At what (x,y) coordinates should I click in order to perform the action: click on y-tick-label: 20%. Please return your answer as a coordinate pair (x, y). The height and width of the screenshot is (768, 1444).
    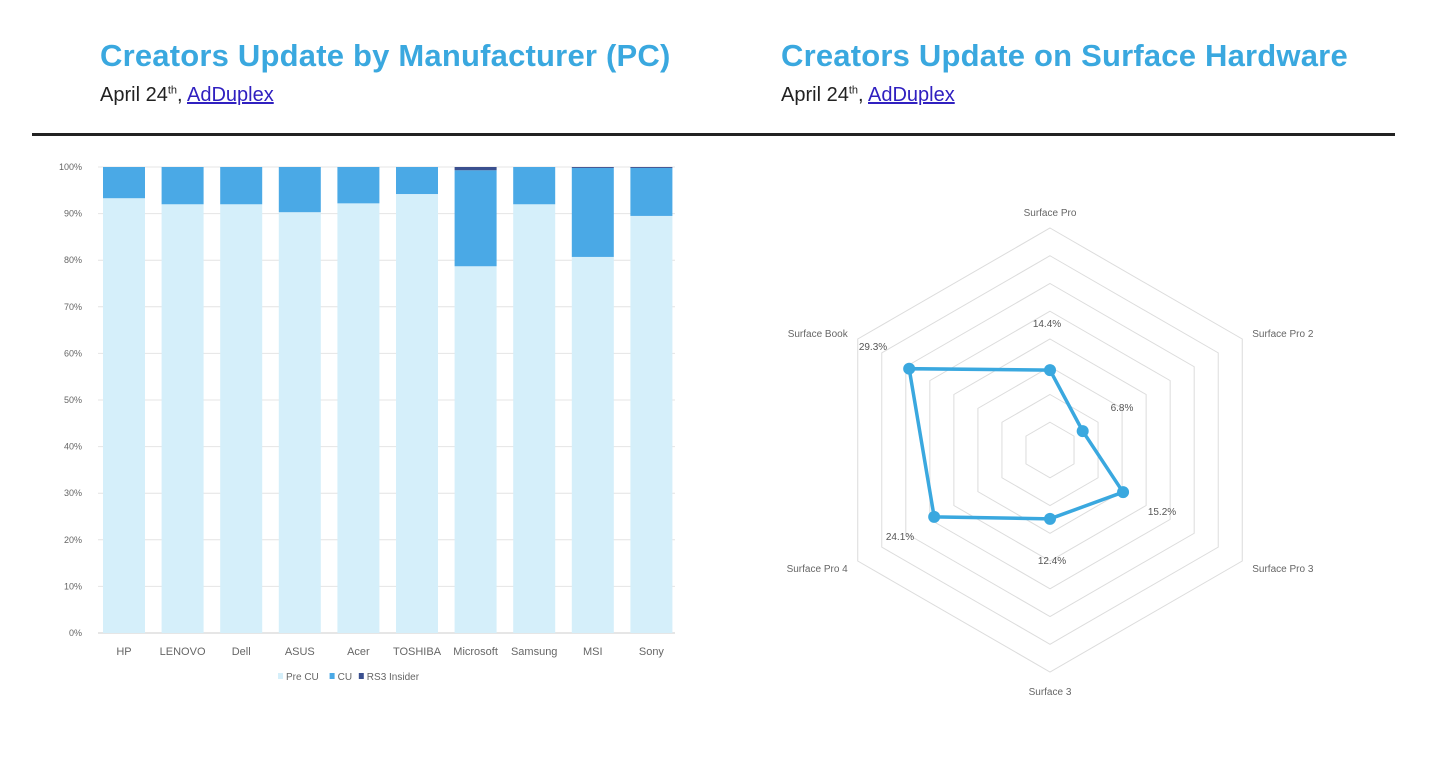
    Looking at the image, I should click on (73, 540).